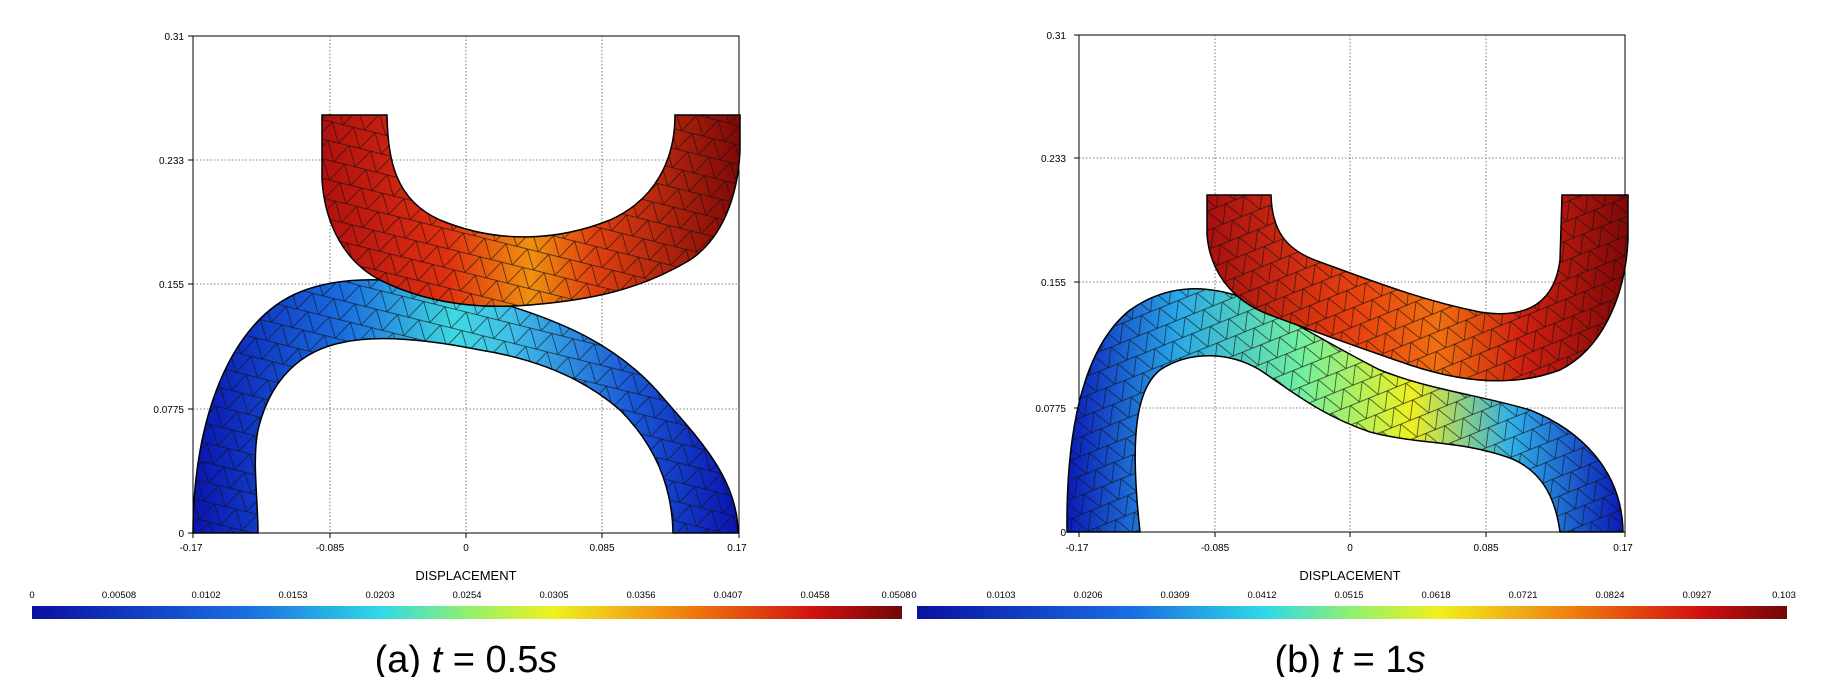 The height and width of the screenshot is (677, 1821). I want to click on y-ticks-b: 0.31 0.233 0.155 0.0775 0, so click(1057, 285).